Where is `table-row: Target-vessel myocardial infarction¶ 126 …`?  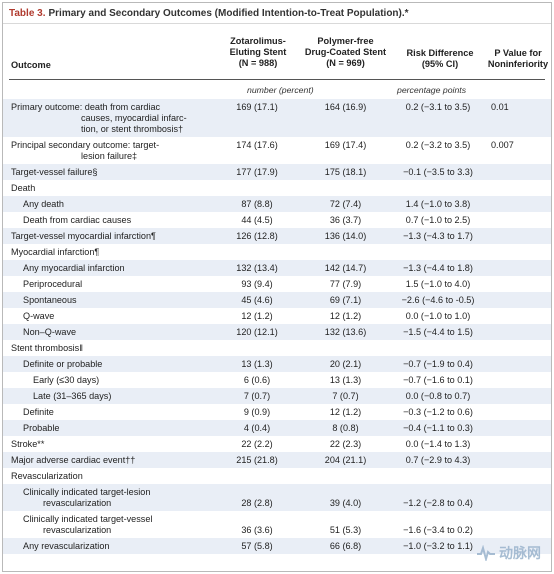
table-row: Target-vessel myocardial infarction¶ 126 … is located at coordinates (277, 236).